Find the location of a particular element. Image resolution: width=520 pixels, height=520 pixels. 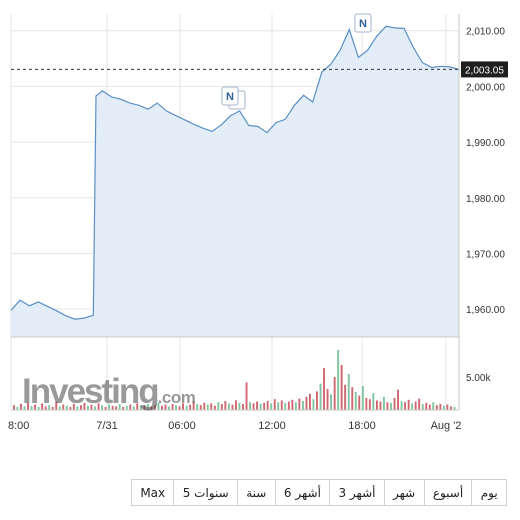

news-marker-layer: NN is located at coordinates (296, 61).